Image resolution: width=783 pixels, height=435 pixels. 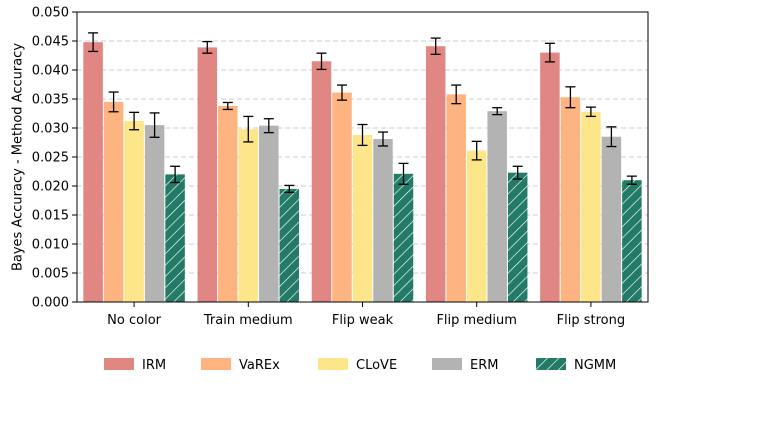 What do you see at coordinates (50, 274) in the screenshot?
I see `y-tick-label: 0.005` at bounding box center [50, 274].